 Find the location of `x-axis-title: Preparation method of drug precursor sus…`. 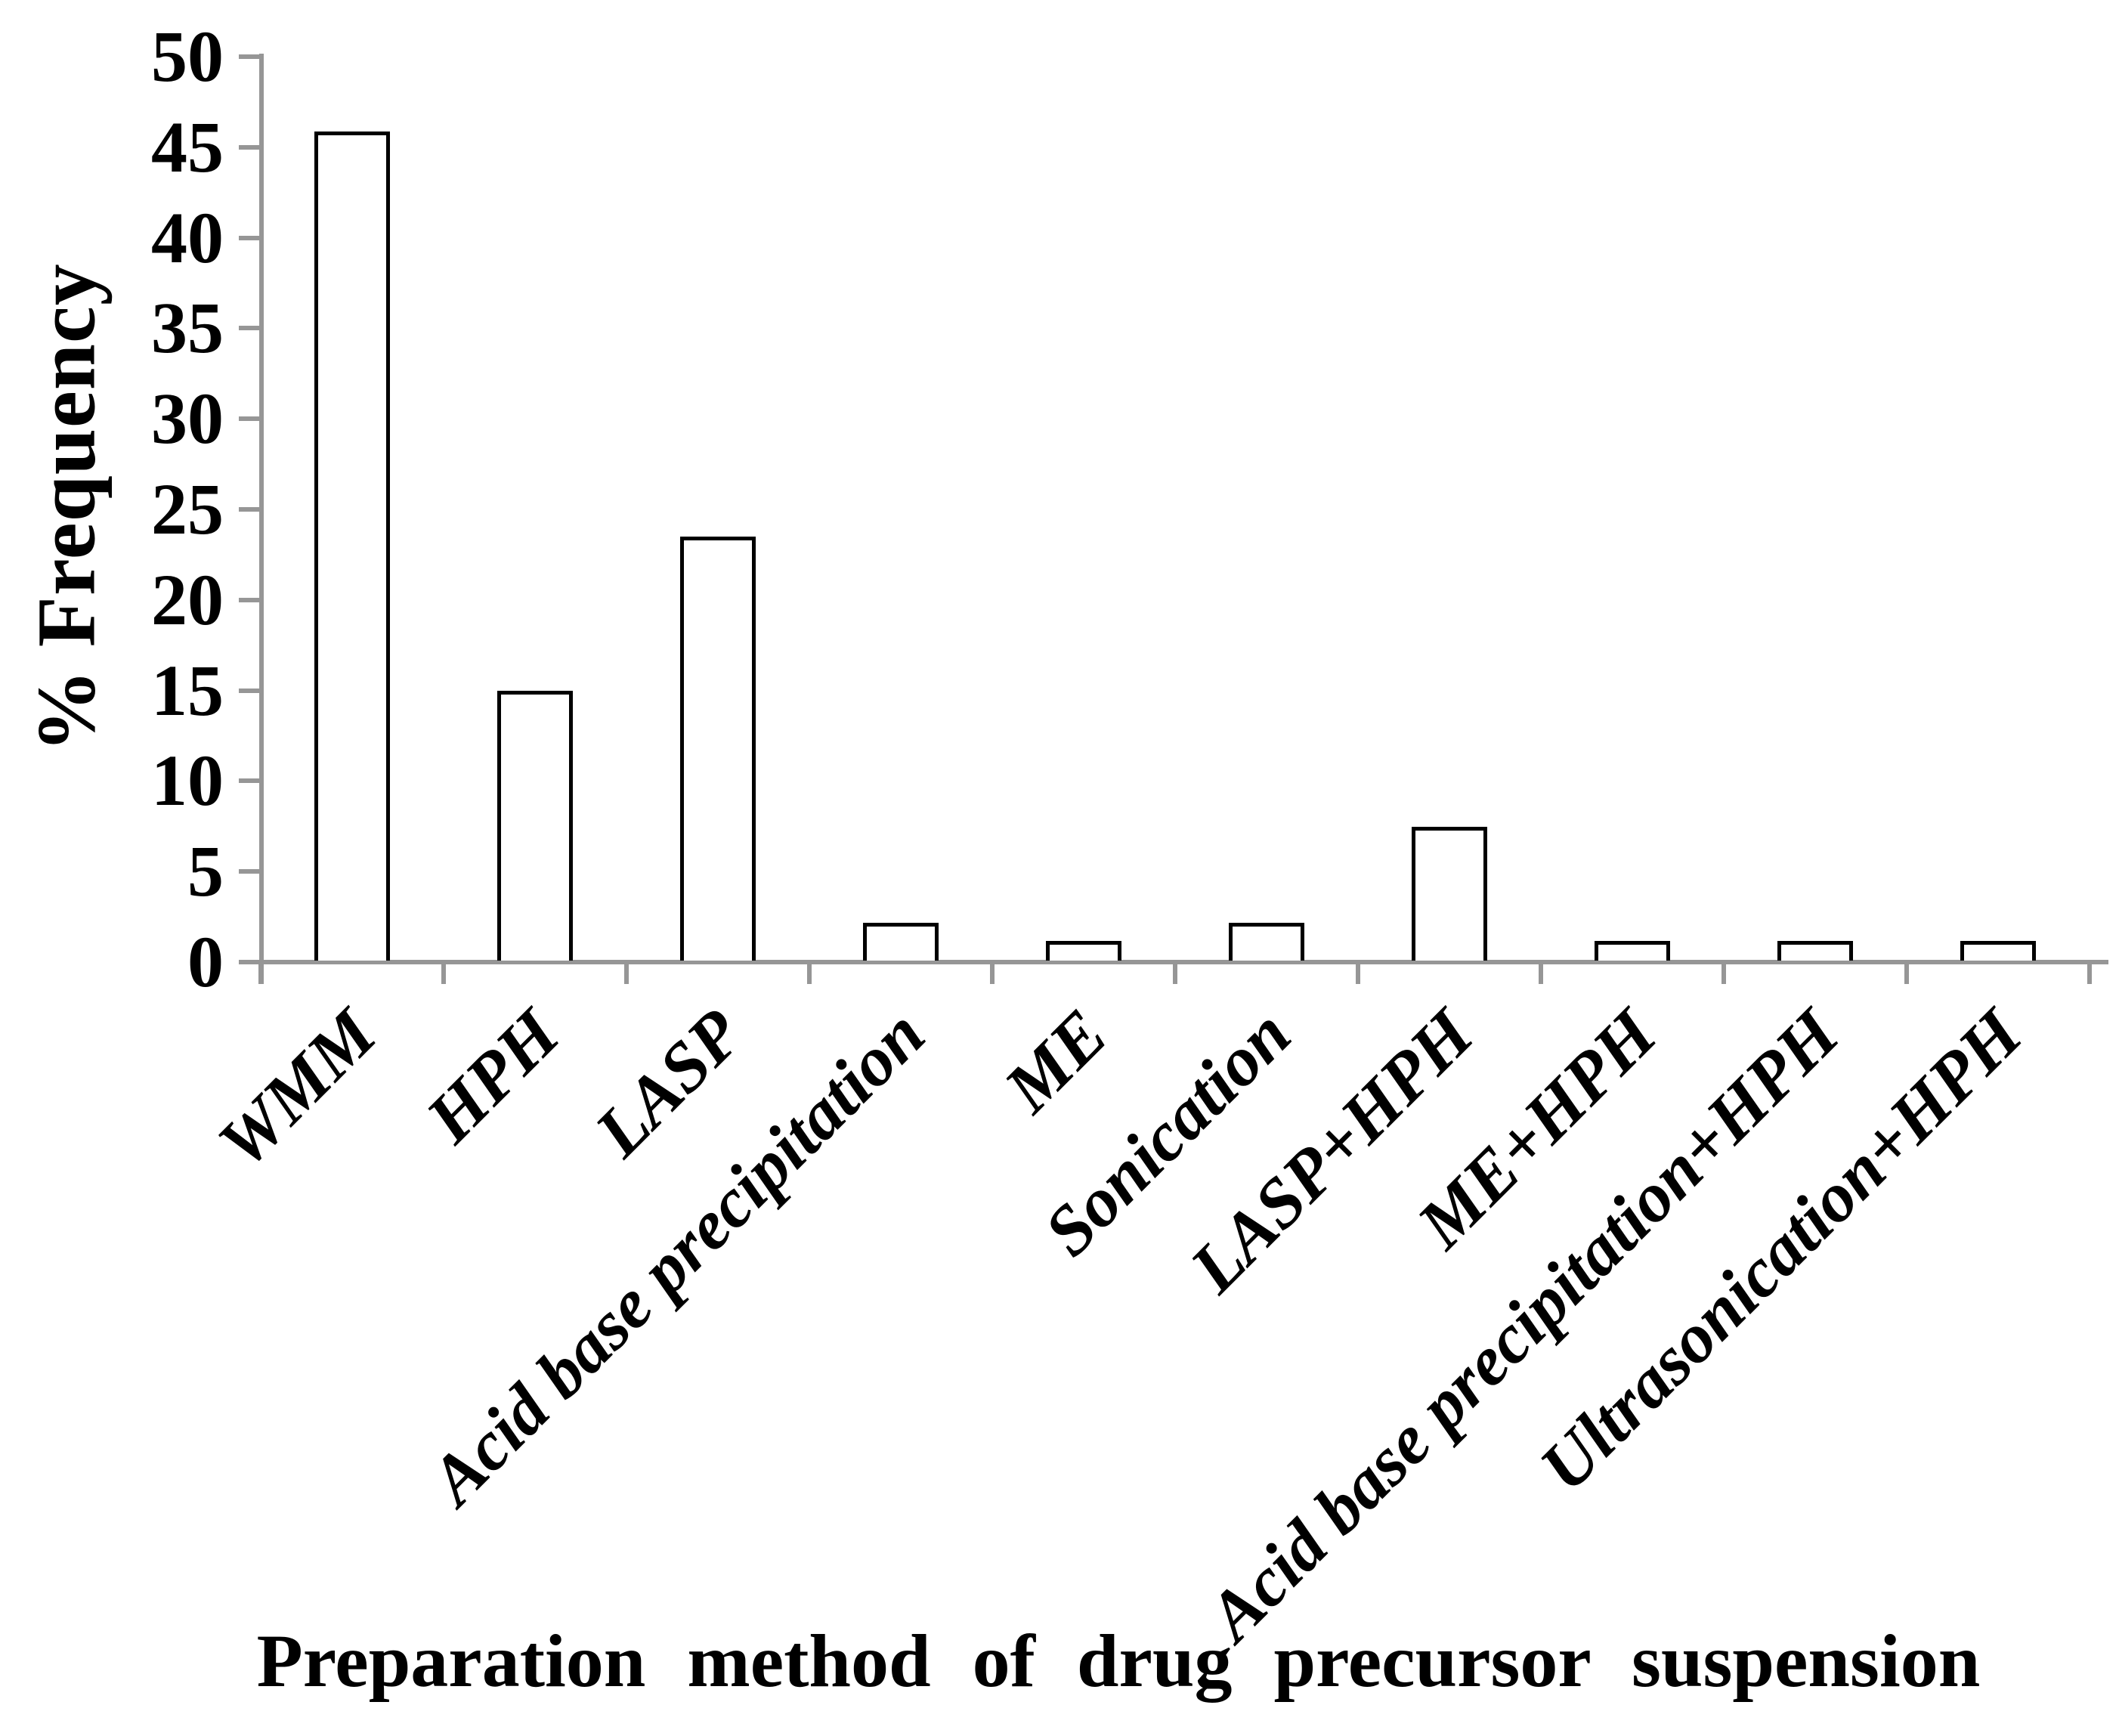

x-axis-title: Preparation method of drug precursor sus… is located at coordinates (1118, 1661).